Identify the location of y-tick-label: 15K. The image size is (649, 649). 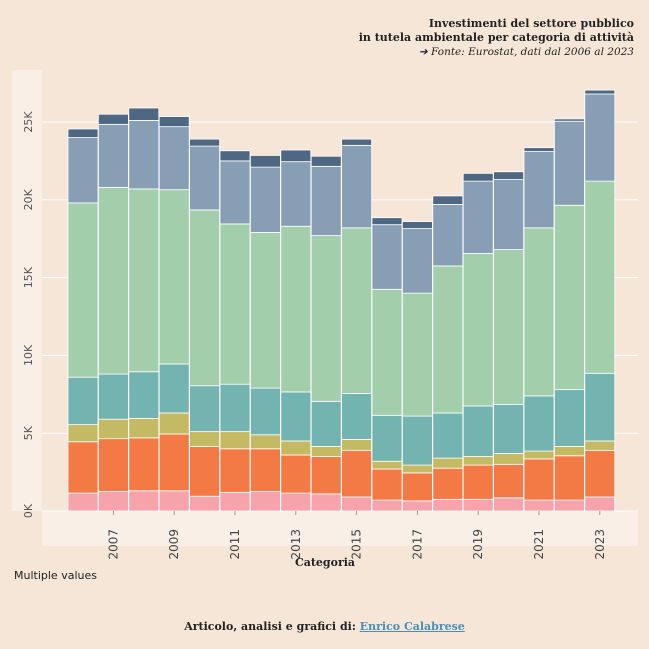
(28, 277).